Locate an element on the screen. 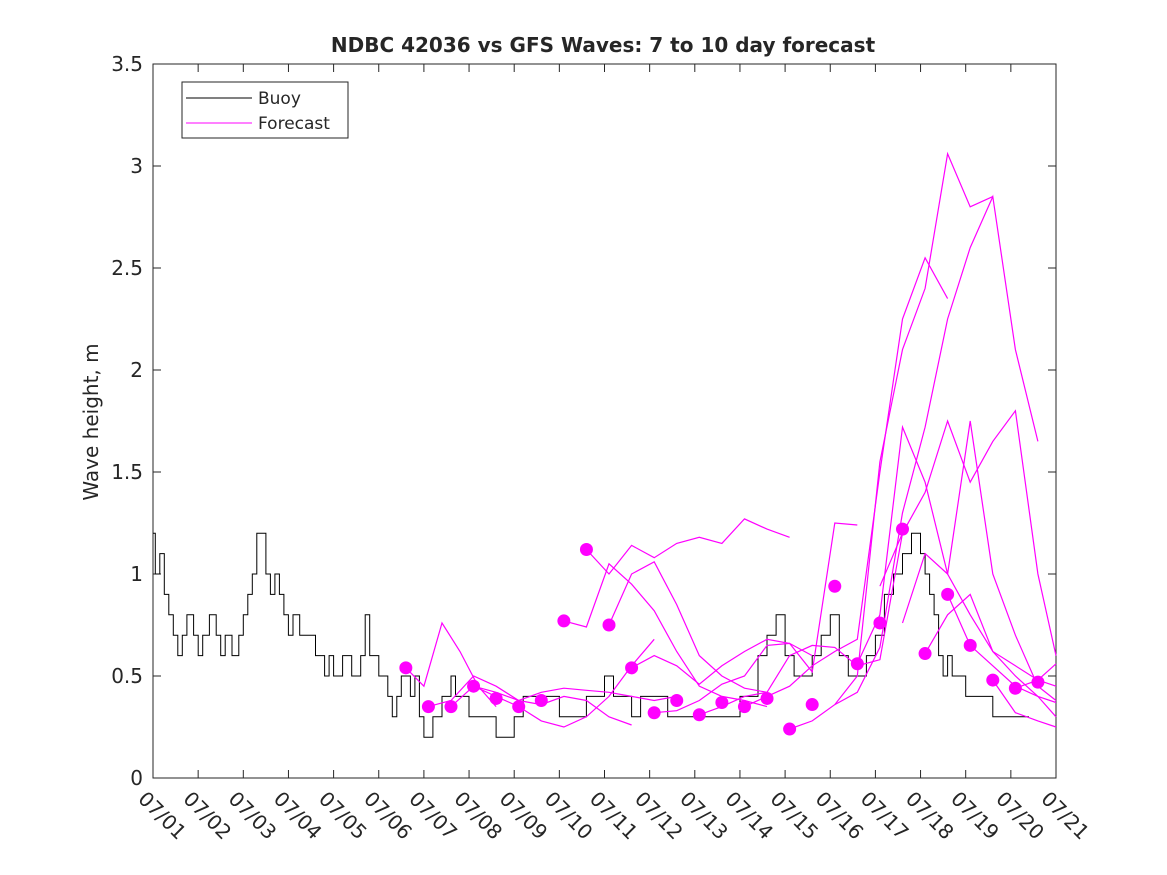  legend-buoy-label: Buoy is located at coordinates (279, 99).